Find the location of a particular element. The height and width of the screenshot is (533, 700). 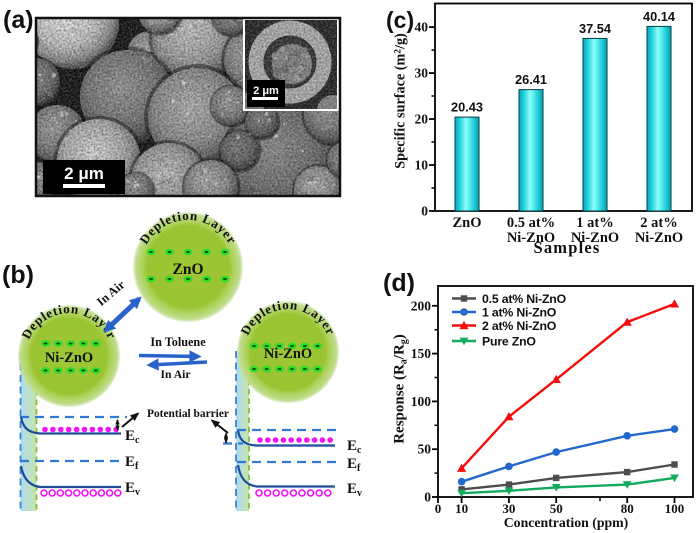

svg-text: 2 at% is located at coordinates (658, 223).